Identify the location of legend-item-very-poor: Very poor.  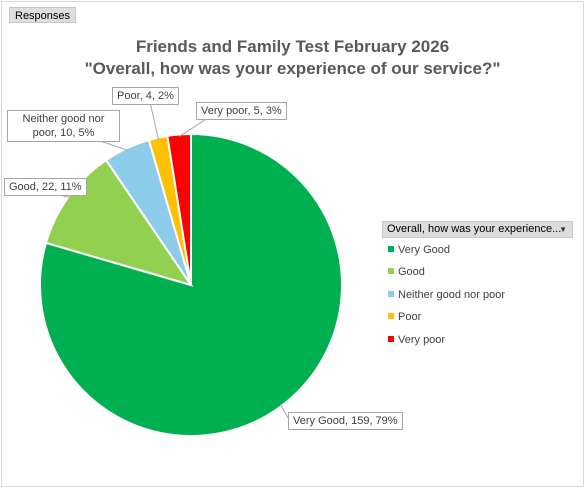
(416, 340).